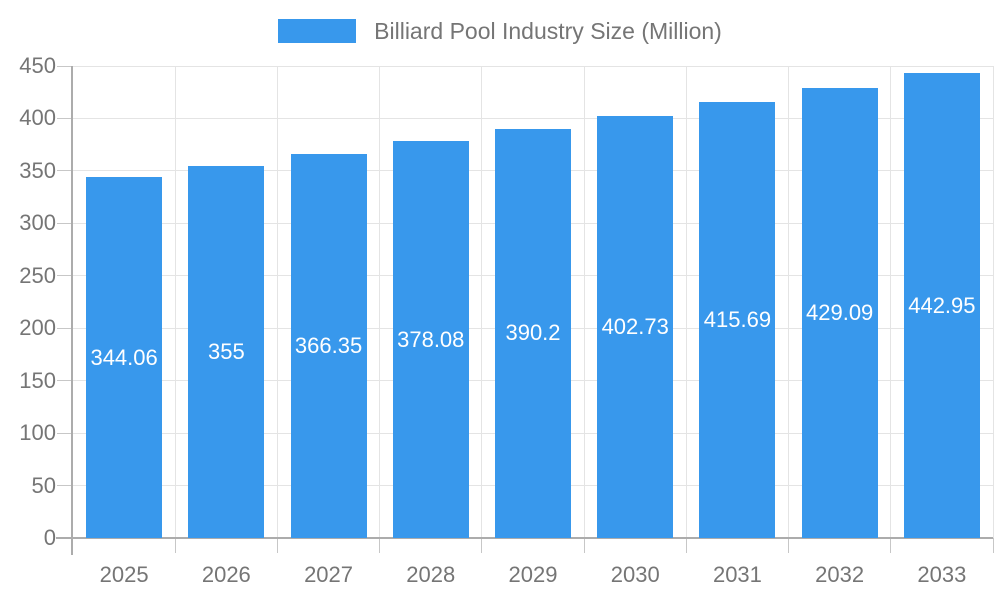 This screenshot has height=600, width=1000. I want to click on y-axis-label: 400, so click(37, 118).